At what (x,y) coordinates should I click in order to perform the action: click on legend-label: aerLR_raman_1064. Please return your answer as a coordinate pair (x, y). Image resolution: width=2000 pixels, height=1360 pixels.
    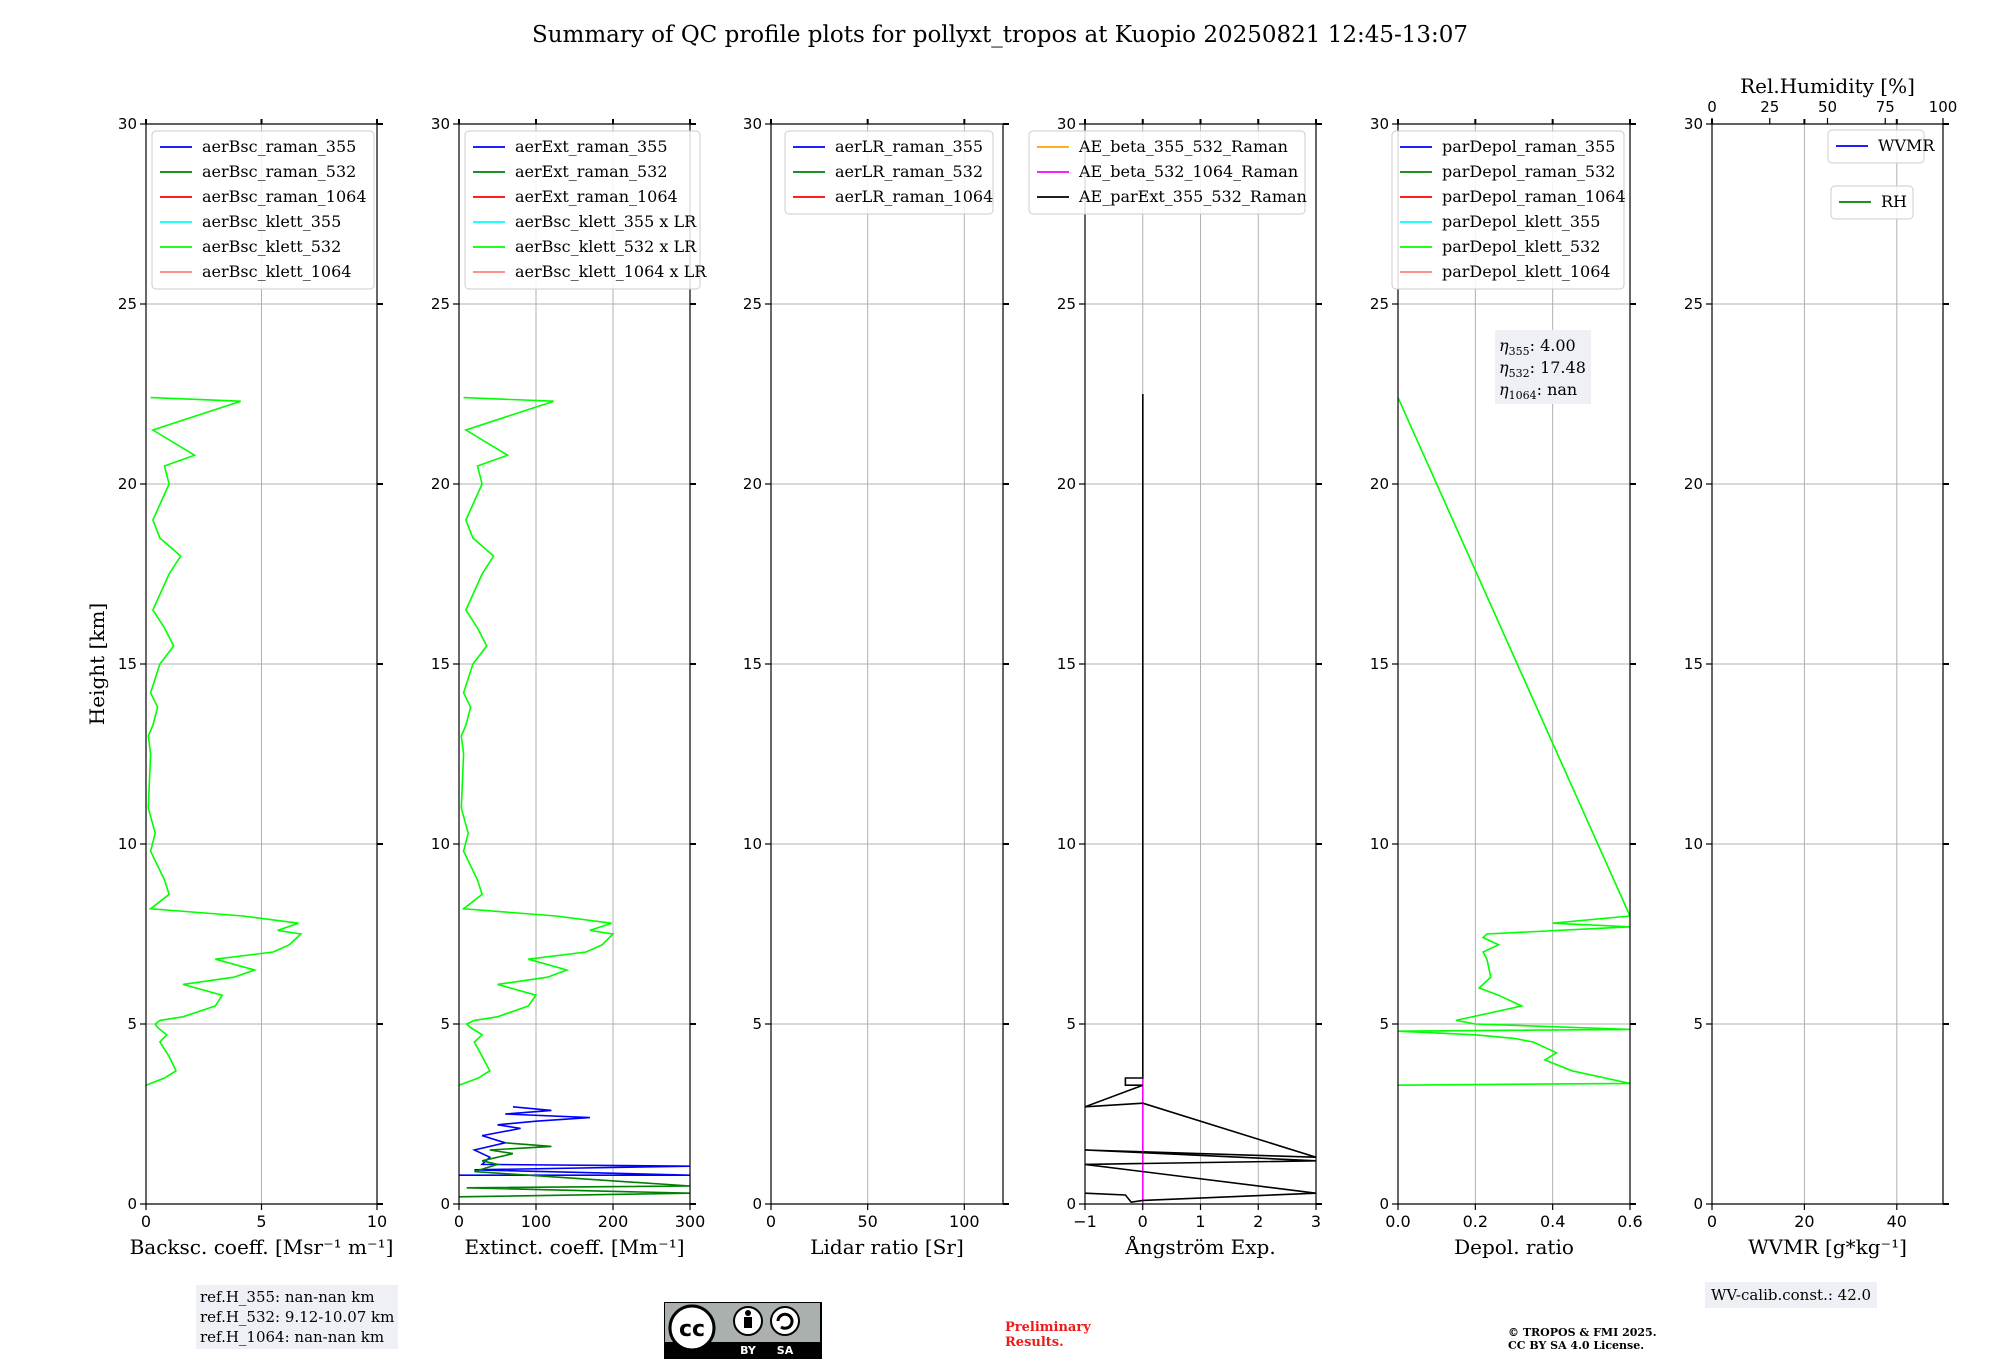
    Looking at the image, I should click on (914, 196).